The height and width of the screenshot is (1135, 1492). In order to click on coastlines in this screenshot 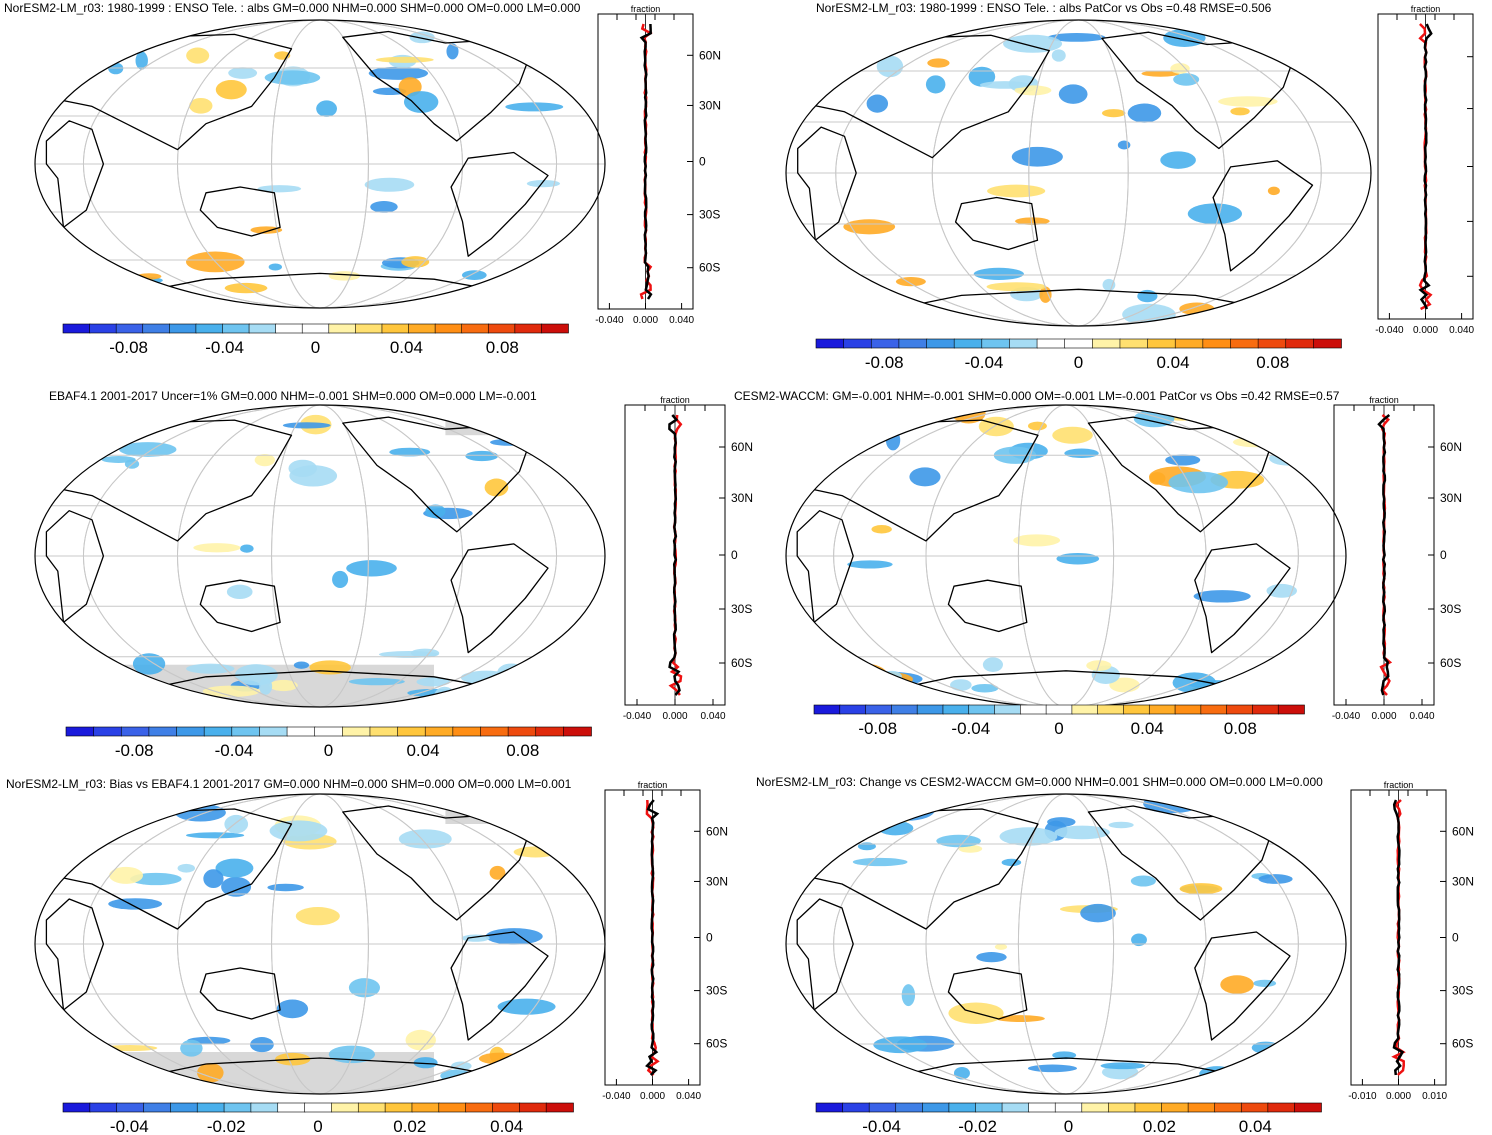, I will do `click(1038, 557)`.